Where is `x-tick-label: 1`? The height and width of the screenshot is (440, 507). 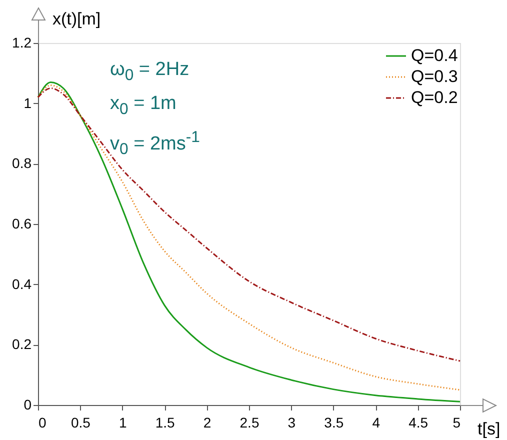 x-tick-label: 1 is located at coordinates (123, 422).